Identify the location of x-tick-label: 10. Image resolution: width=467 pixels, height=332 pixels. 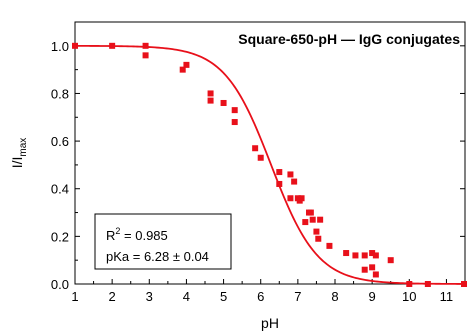
(409, 296).